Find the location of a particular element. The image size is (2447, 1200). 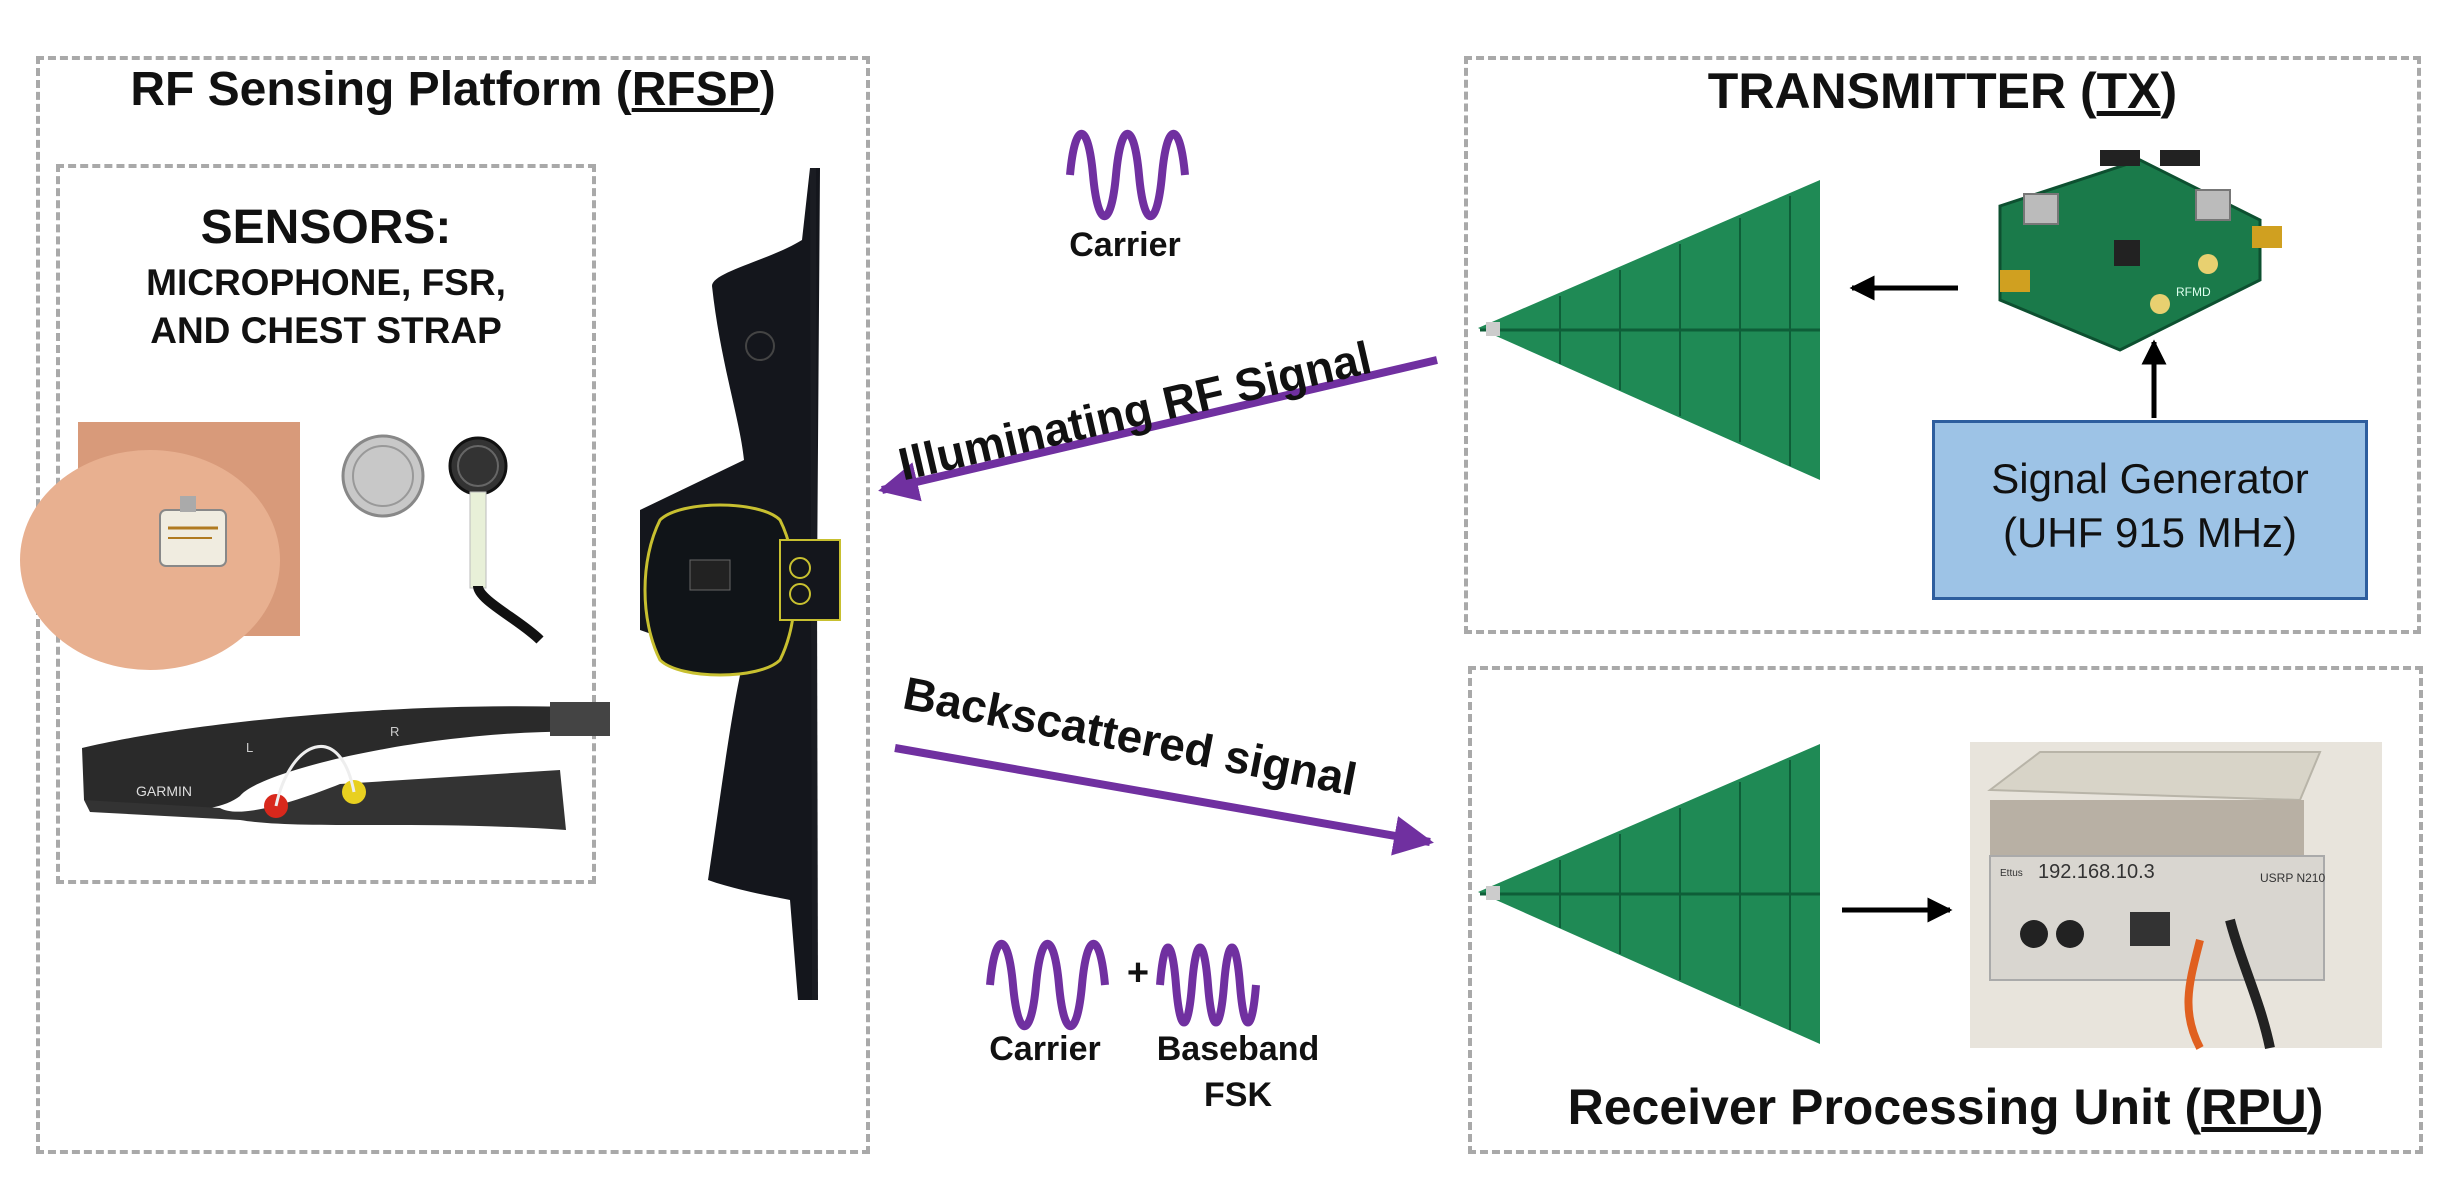

illuminating-arrow is located at coordinates (1158, 429).